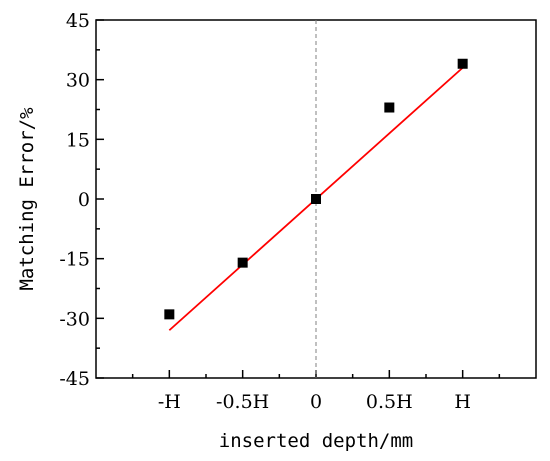 Image resolution: width=550 pixels, height=461 pixels. I want to click on x-tick-label: 0.5H, so click(389, 402).